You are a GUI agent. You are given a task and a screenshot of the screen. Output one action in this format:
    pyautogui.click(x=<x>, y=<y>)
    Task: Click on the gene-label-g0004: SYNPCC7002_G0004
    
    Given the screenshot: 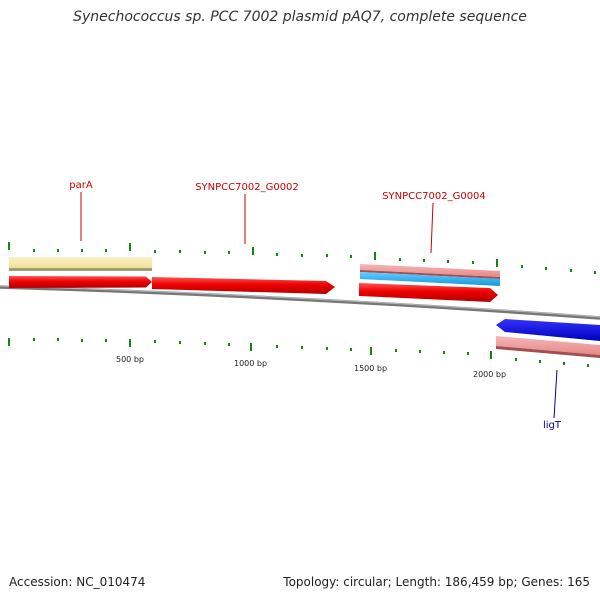 What is the action you would take?
    pyautogui.click(x=434, y=196)
    